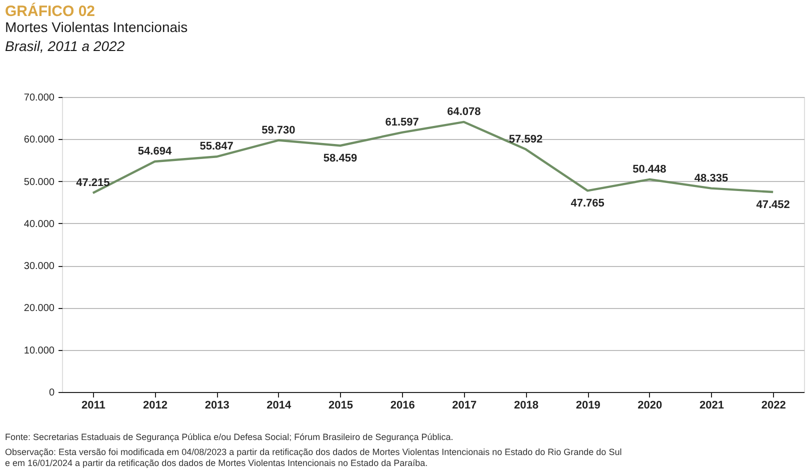 Image resolution: width=812 pixels, height=474 pixels. I want to click on x-tick-label: 2018, so click(526, 406).